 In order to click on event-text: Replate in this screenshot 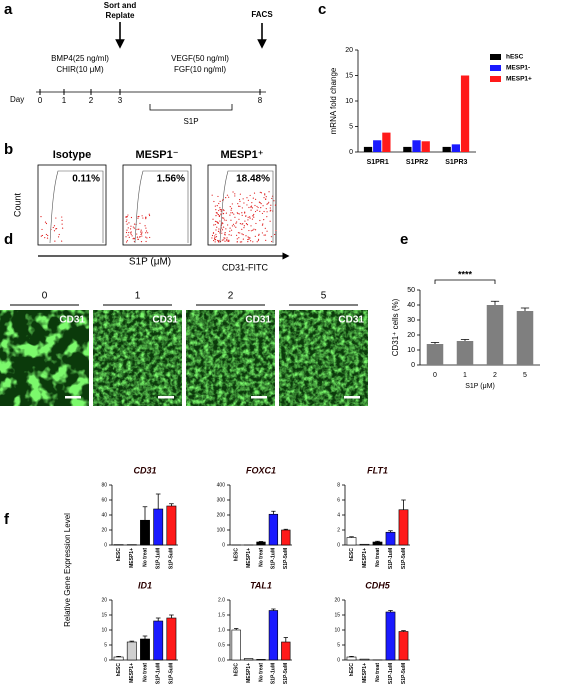, I will do `click(120, 15)`.